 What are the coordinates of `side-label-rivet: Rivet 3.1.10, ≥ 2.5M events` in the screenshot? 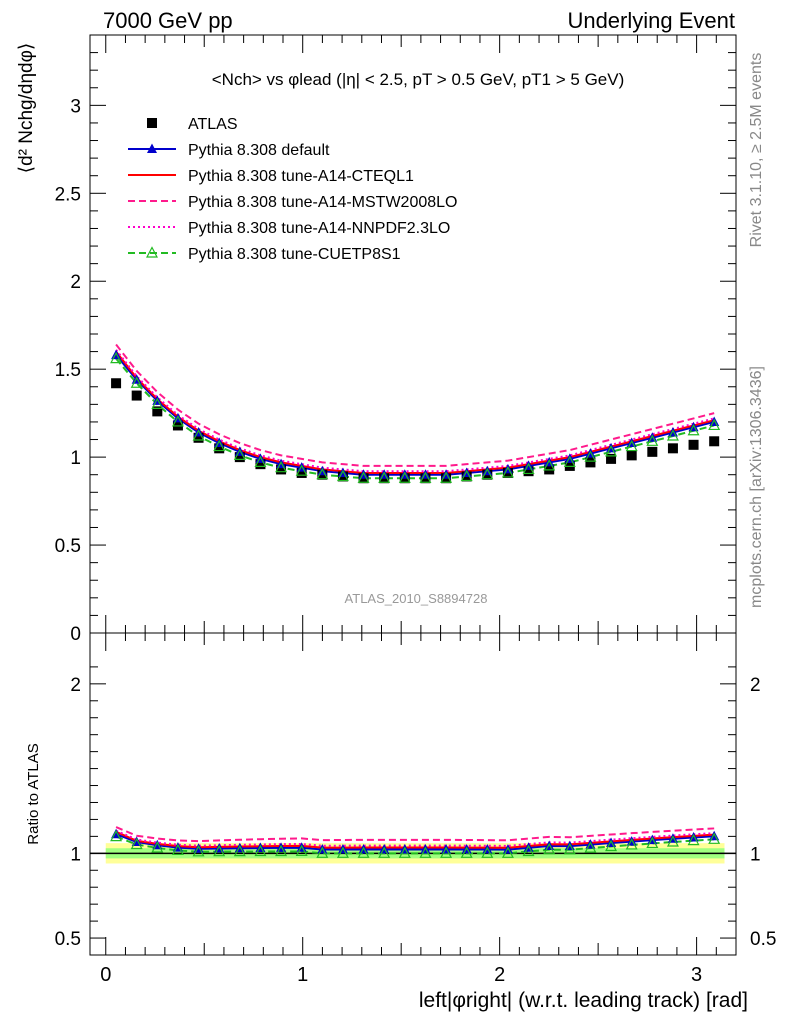 It's located at (756, 150).